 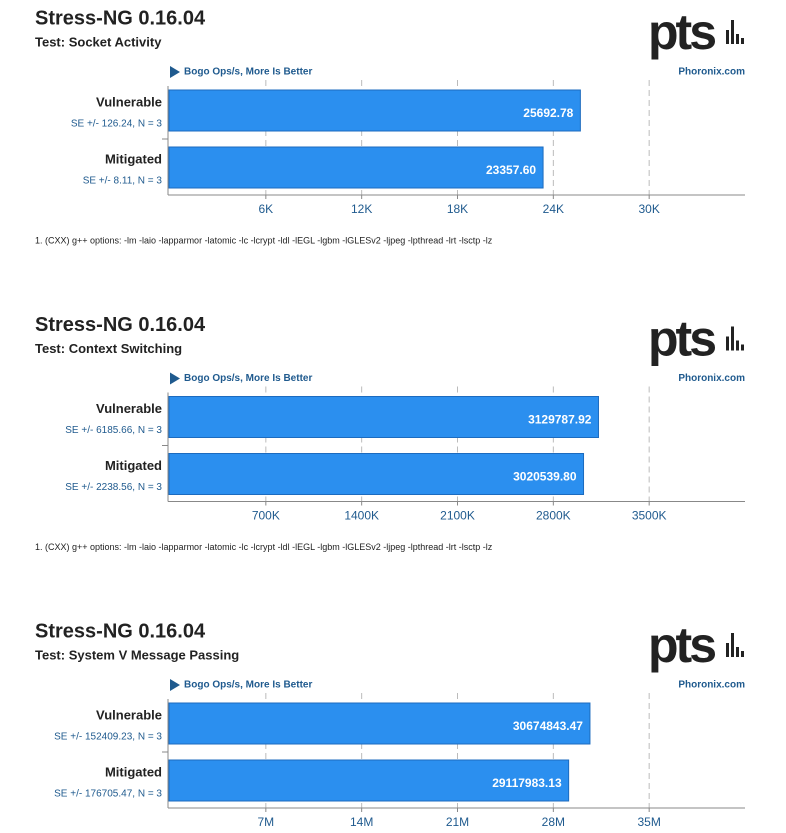 What do you see at coordinates (361, 209) in the screenshot?
I see `x-tick-label: 12K` at bounding box center [361, 209].